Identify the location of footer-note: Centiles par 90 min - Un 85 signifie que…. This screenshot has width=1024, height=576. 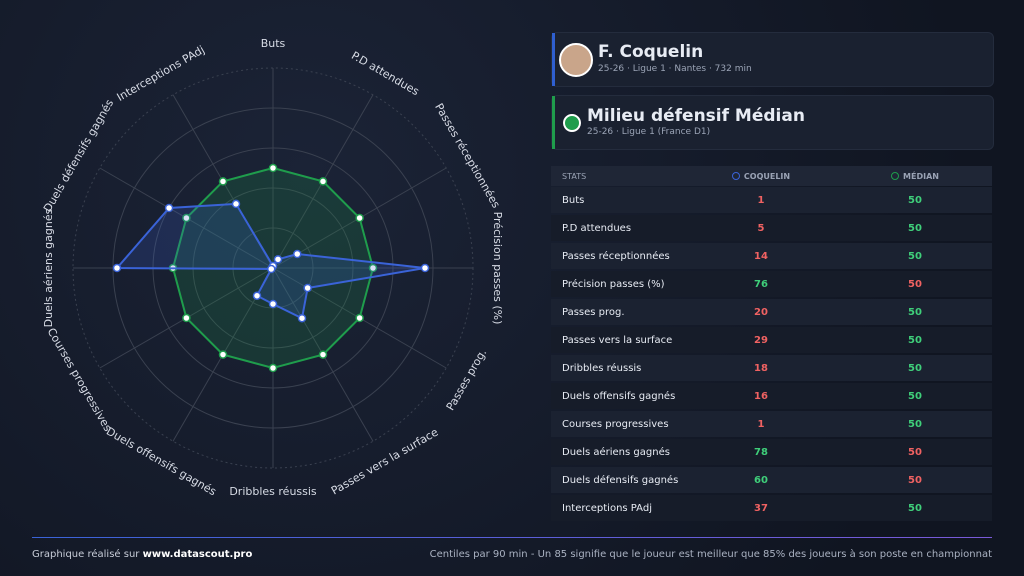
(710, 554).